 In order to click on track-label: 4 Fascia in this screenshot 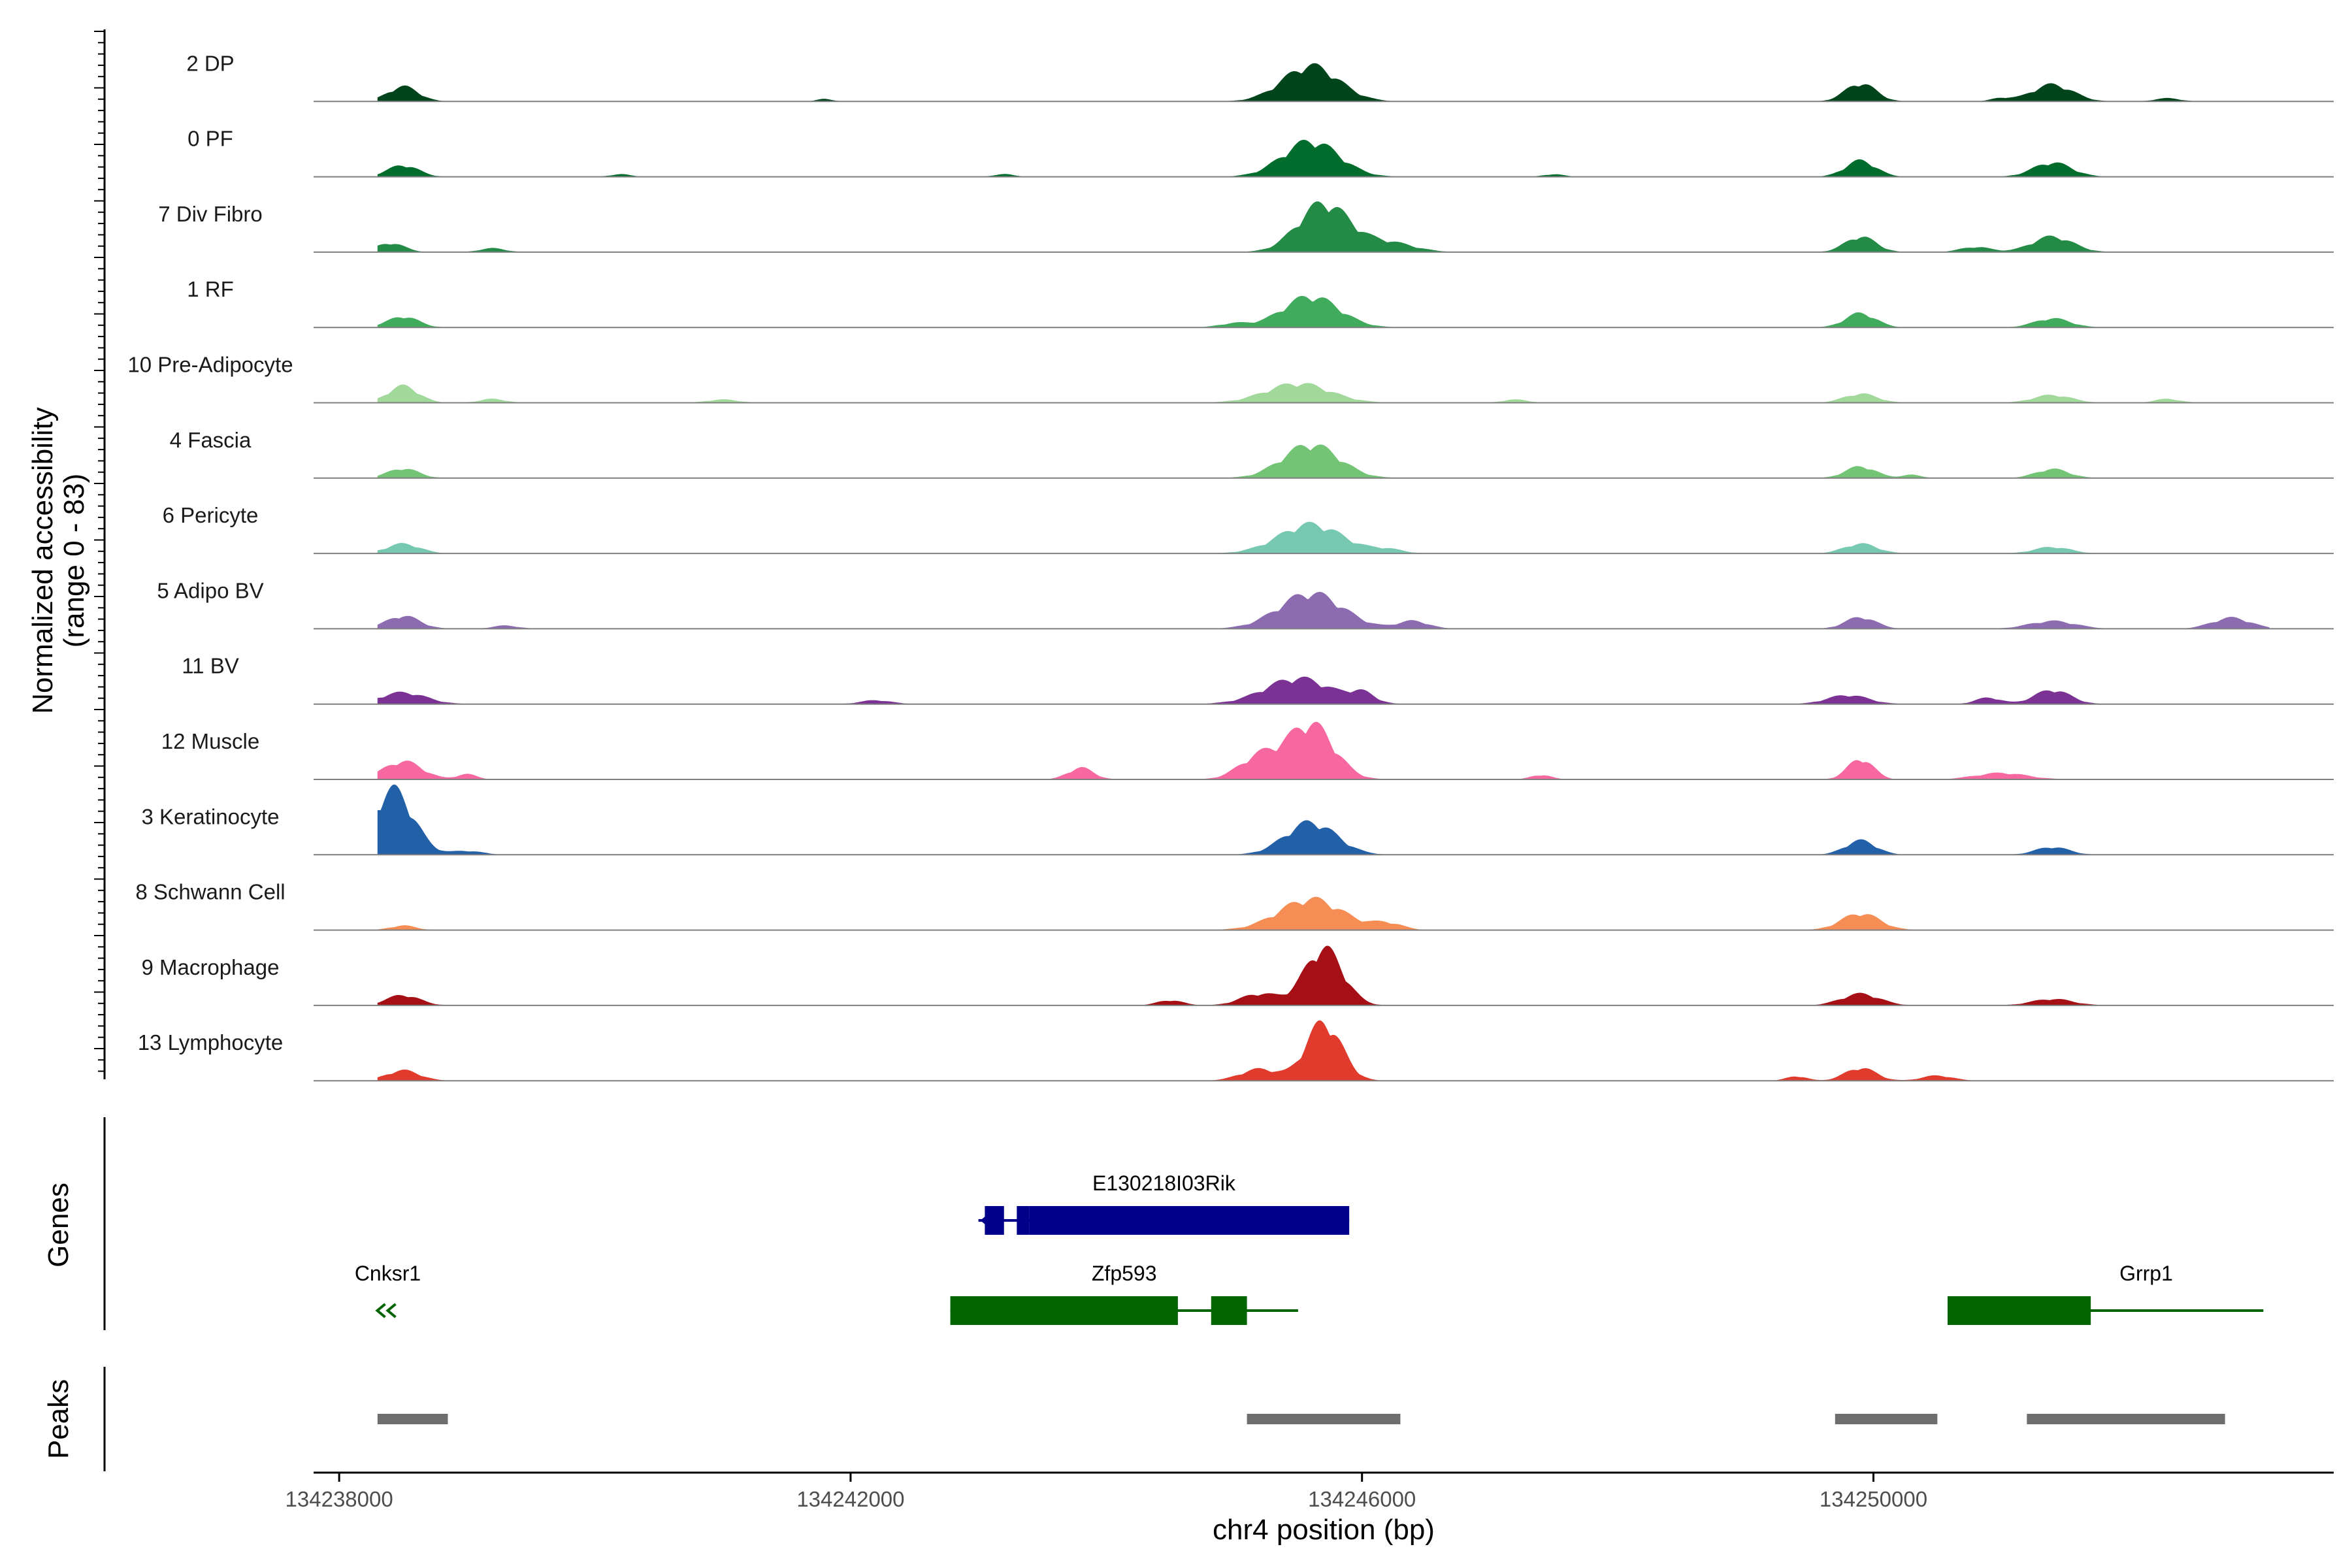, I will do `click(211, 440)`.